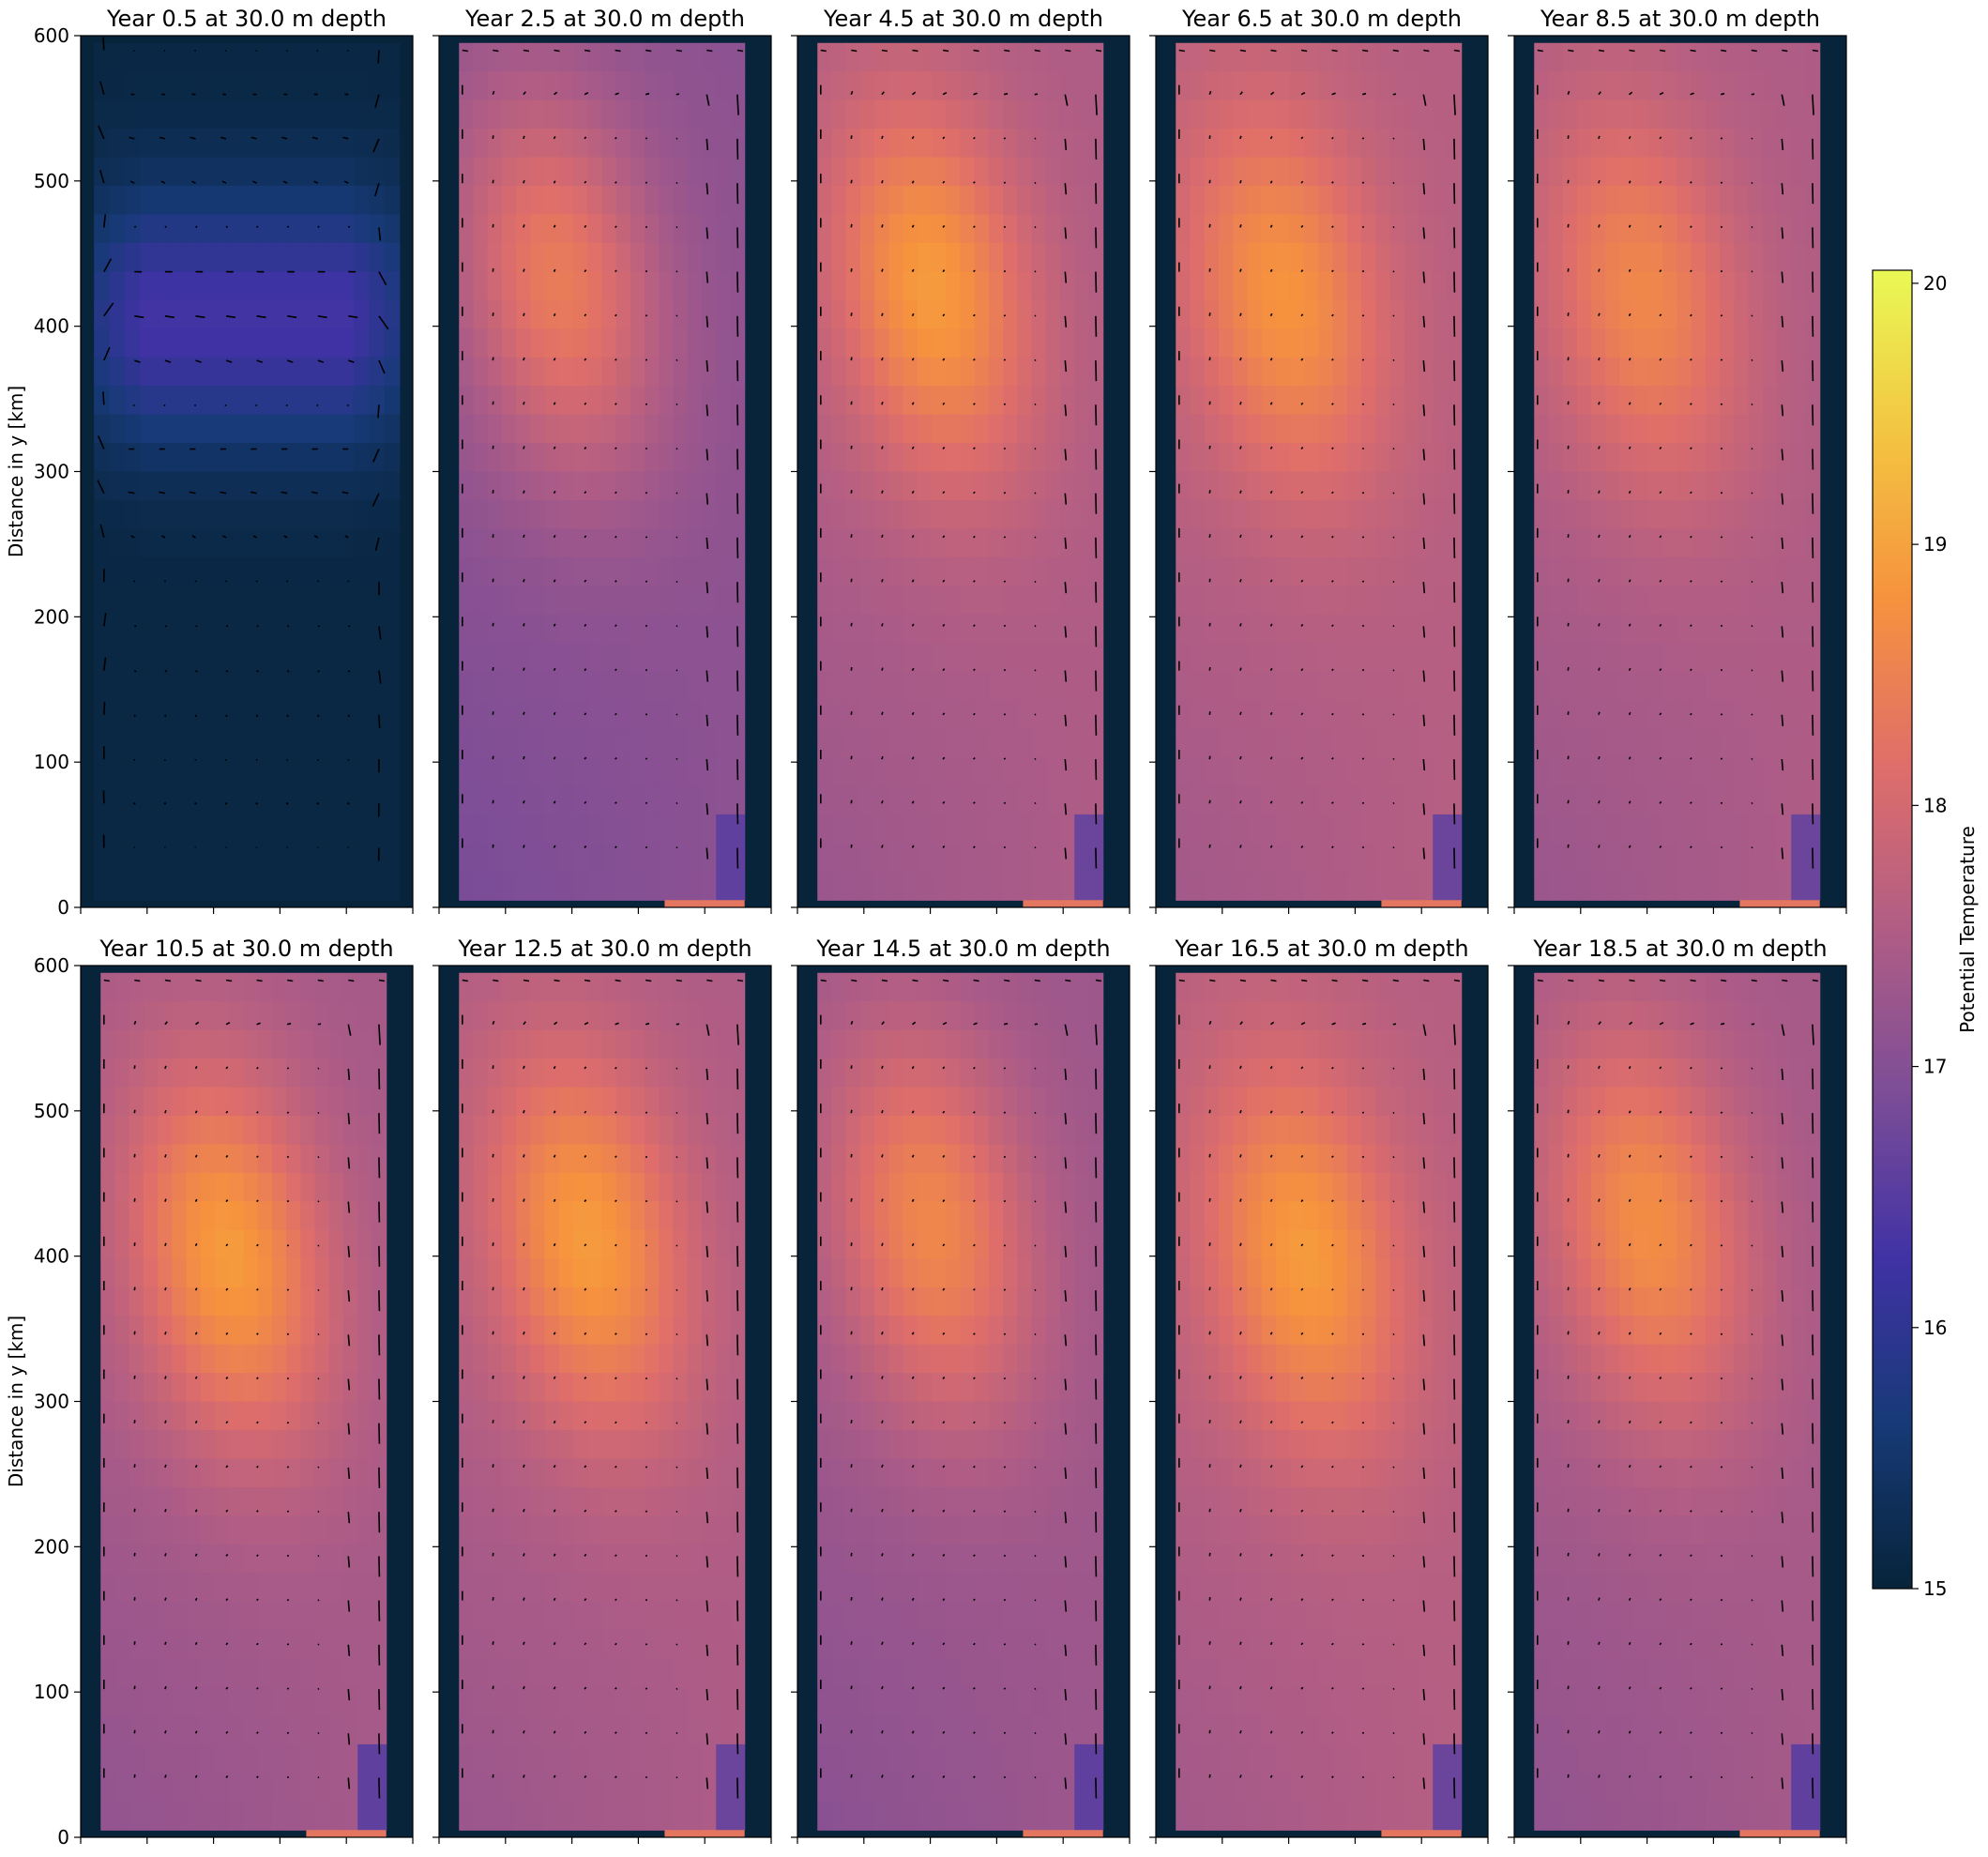 The width and height of the screenshot is (1988, 1857). Describe the element at coordinates (247, 471) in the screenshot. I see `panel-field` at that location.